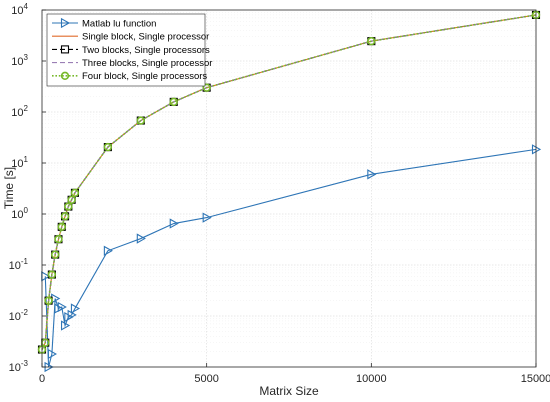  What do you see at coordinates (19, 9) in the screenshot?
I see `y-tick-label: 10⁴` at bounding box center [19, 9].